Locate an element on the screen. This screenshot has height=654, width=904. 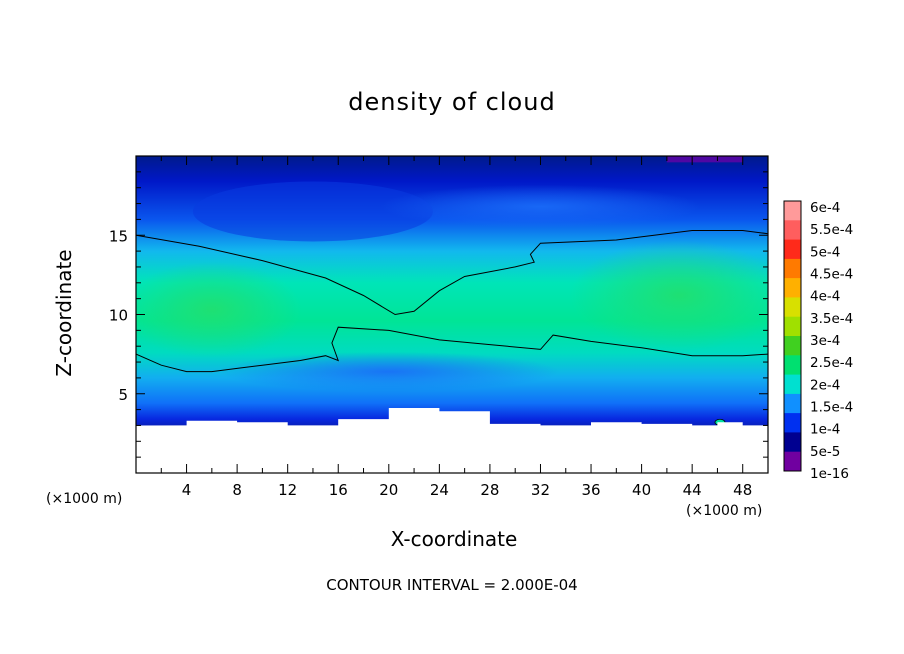
colorbar-label: 2.5e-4 is located at coordinates (831, 363).